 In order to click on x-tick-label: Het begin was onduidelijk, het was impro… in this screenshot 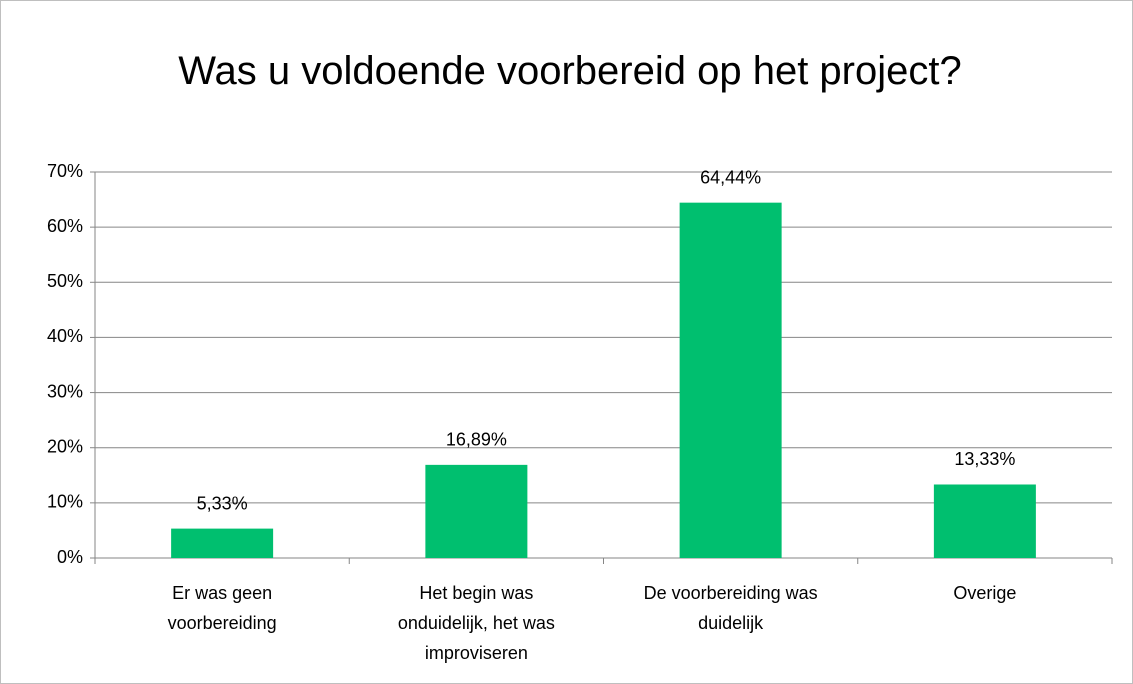, I will do `click(476, 623)`.